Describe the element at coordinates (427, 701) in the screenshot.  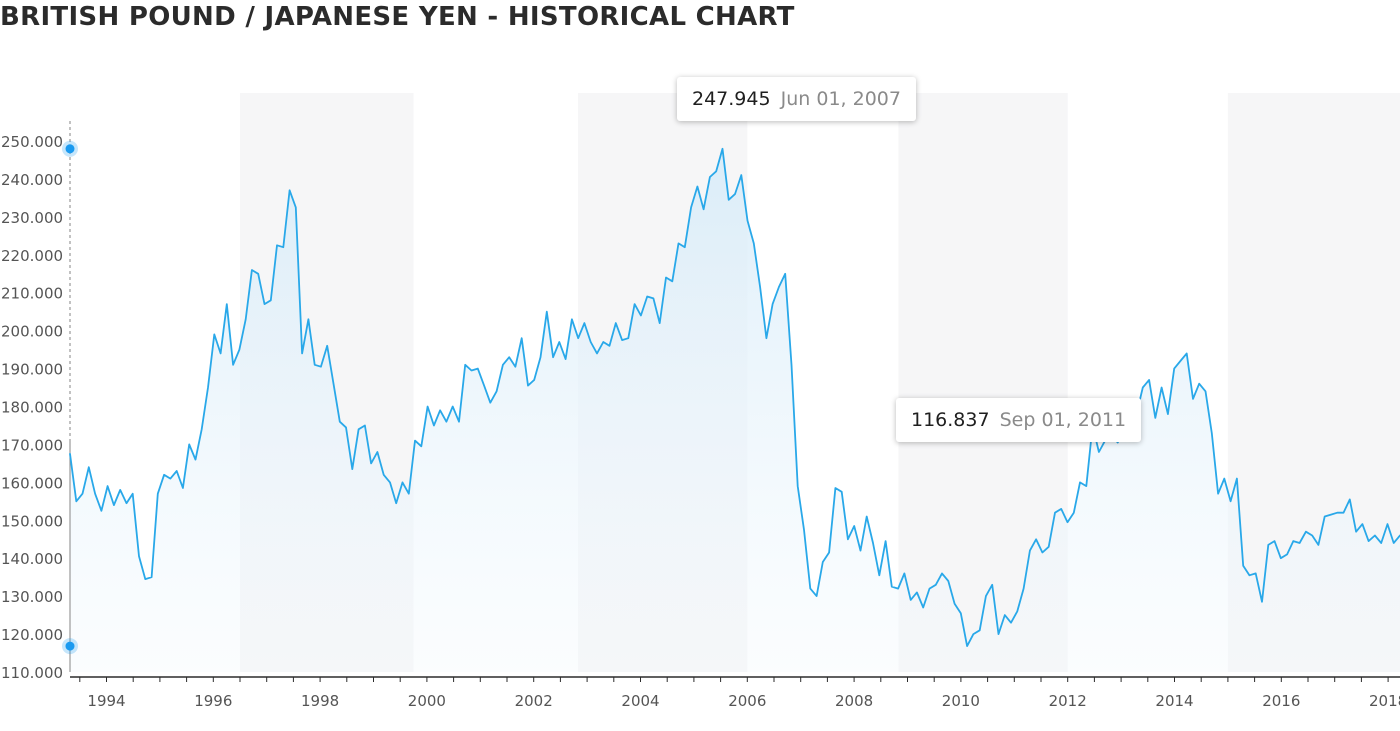
I see `x-tick-label: 2000` at that location.